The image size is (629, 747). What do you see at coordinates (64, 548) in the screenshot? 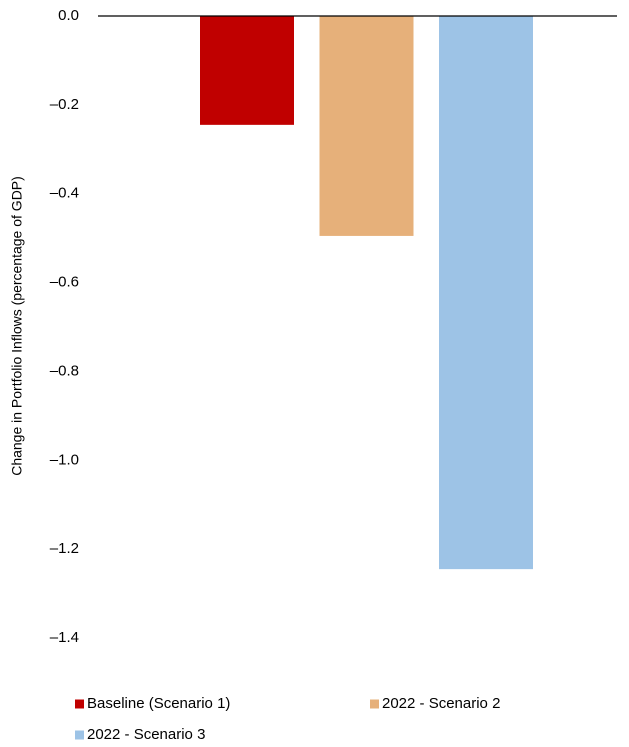
I see `y-tick-label: –1.2` at bounding box center [64, 548].